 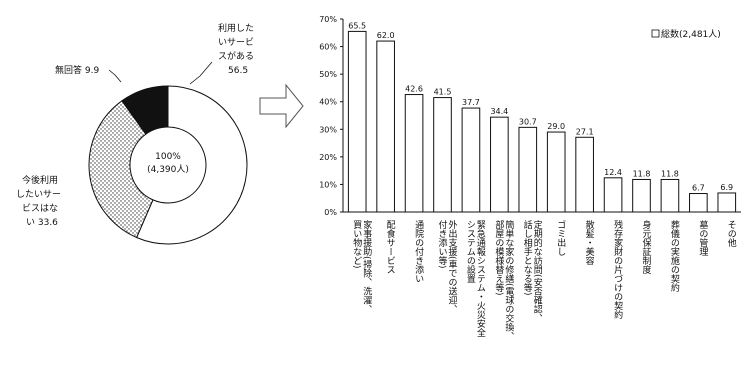 What do you see at coordinates (452, 266) in the screenshot?
I see `category-label: 外出支援(車での送迎、` at bounding box center [452, 266].